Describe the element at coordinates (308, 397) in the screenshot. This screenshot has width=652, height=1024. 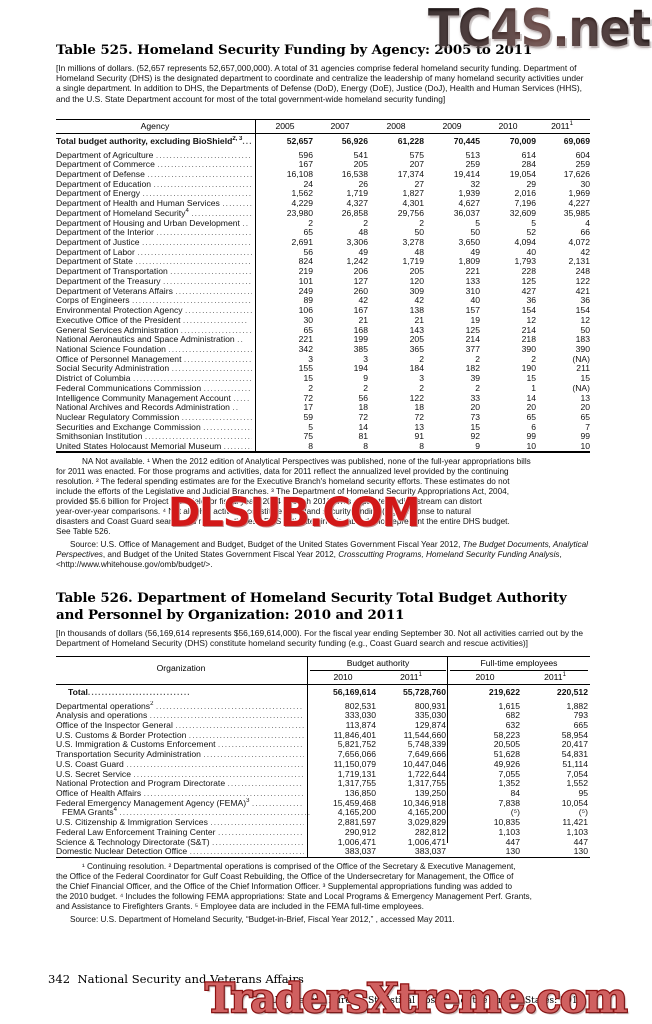
I see `t525-cell-c0: 72` at that location.